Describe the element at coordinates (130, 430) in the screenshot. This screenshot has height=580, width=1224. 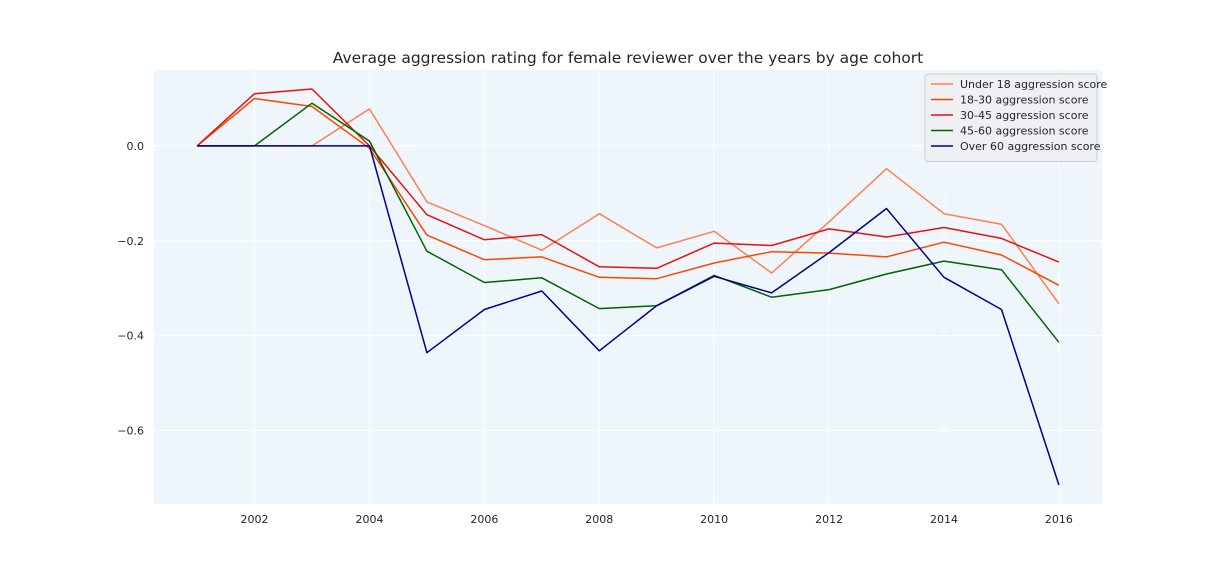
I see `y-tick-label: −0.6` at that location.